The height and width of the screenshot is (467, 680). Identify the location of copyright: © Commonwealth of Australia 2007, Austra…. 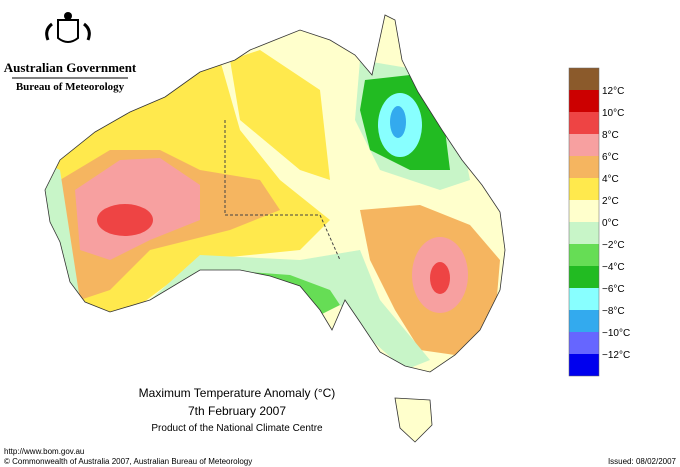
(128, 461).